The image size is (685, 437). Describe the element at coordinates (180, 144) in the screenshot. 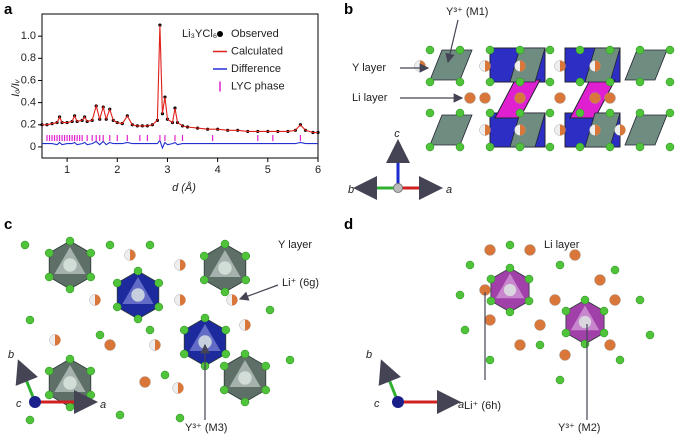

I see `series-line` at that location.